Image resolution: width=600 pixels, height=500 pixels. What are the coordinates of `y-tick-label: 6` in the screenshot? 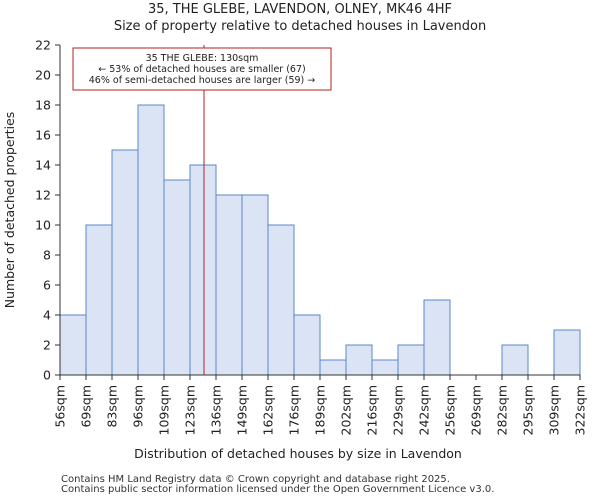 It's located at (47, 285).